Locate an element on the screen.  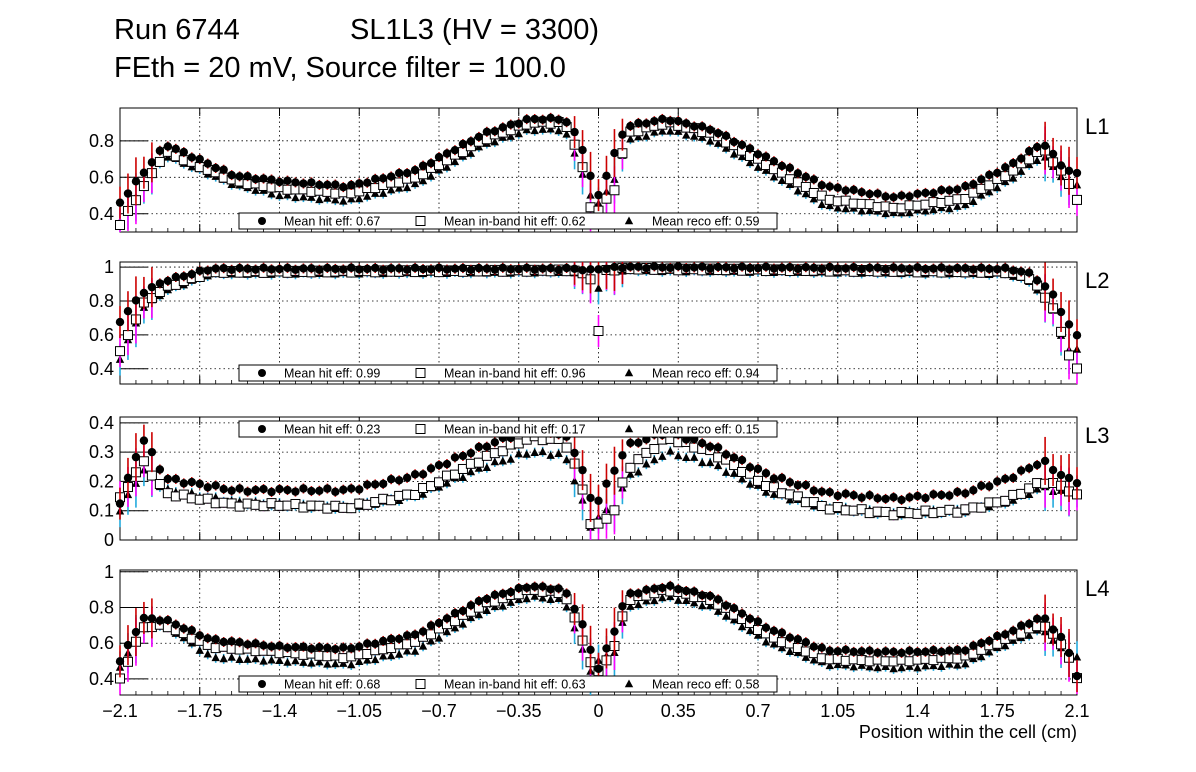
y-tick-label: 0.6 is located at coordinates (101, 335).